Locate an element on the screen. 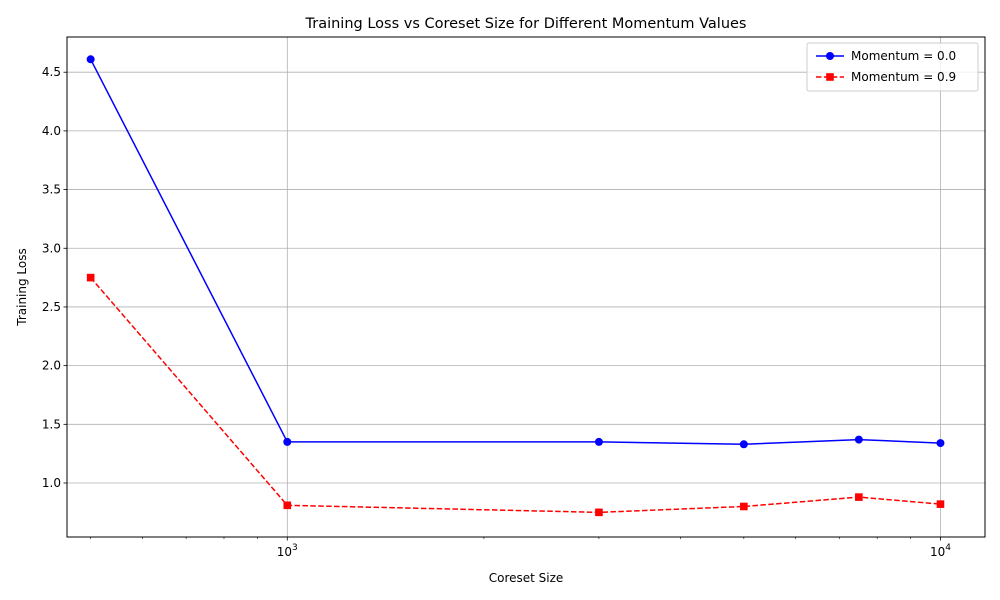 The height and width of the screenshot is (600, 1000). legend-box is located at coordinates (892, 67).